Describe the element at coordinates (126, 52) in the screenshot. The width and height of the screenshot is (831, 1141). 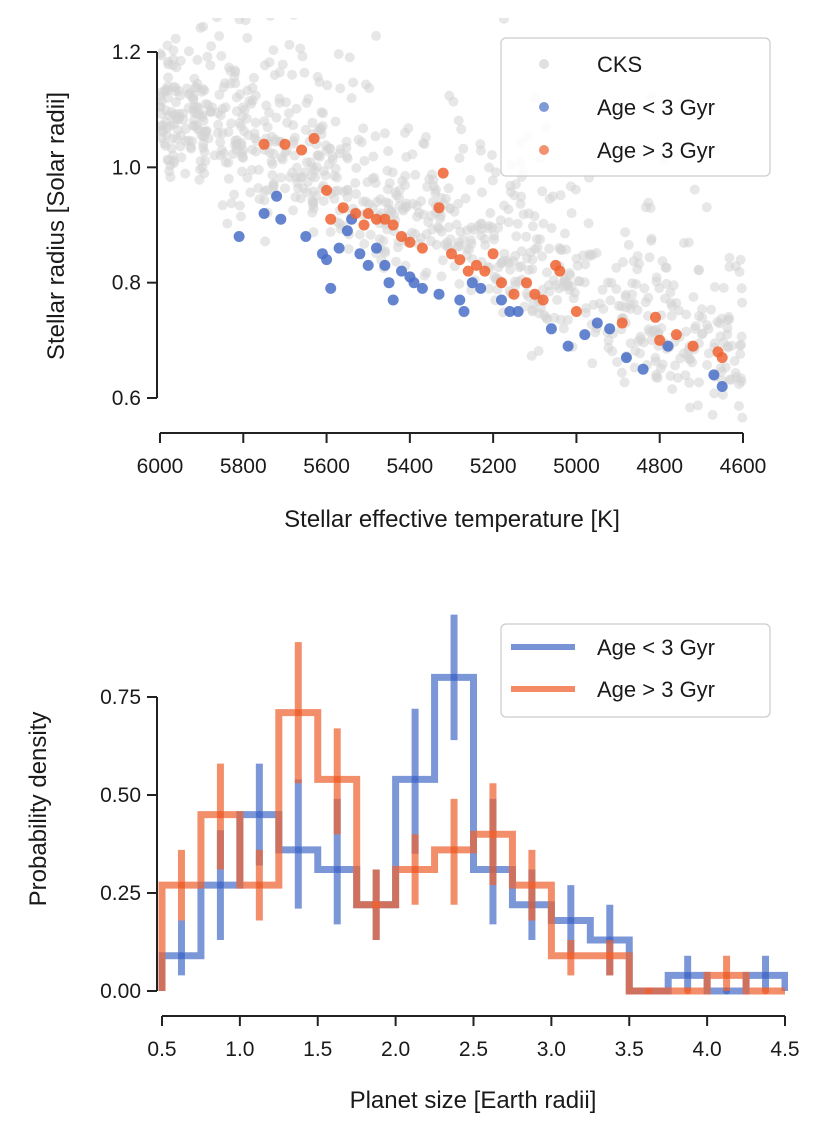
I see `scatter-y-tick-label: 1.2` at that location.